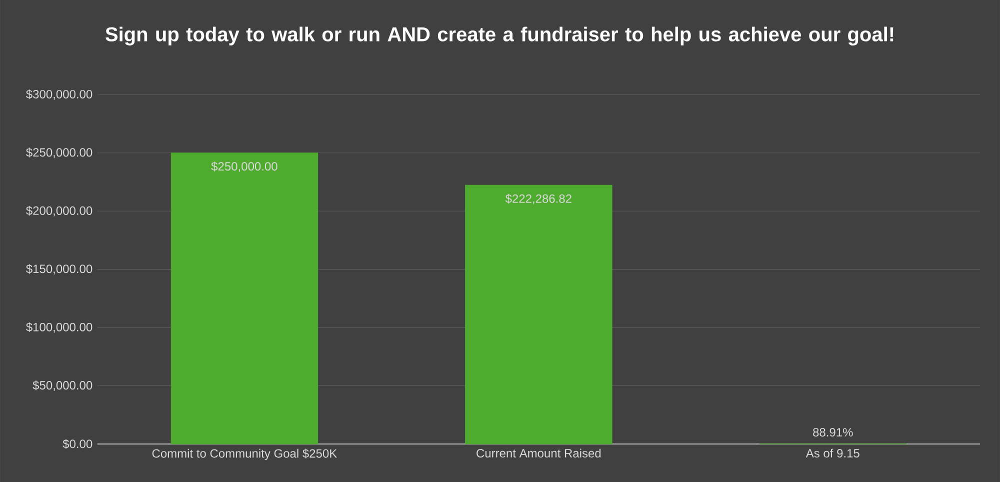 The width and height of the screenshot is (1000, 482). Describe the element at coordinates (833, 453) in the screenshot. I see `x-tick-label: As of 9.15` at that location.